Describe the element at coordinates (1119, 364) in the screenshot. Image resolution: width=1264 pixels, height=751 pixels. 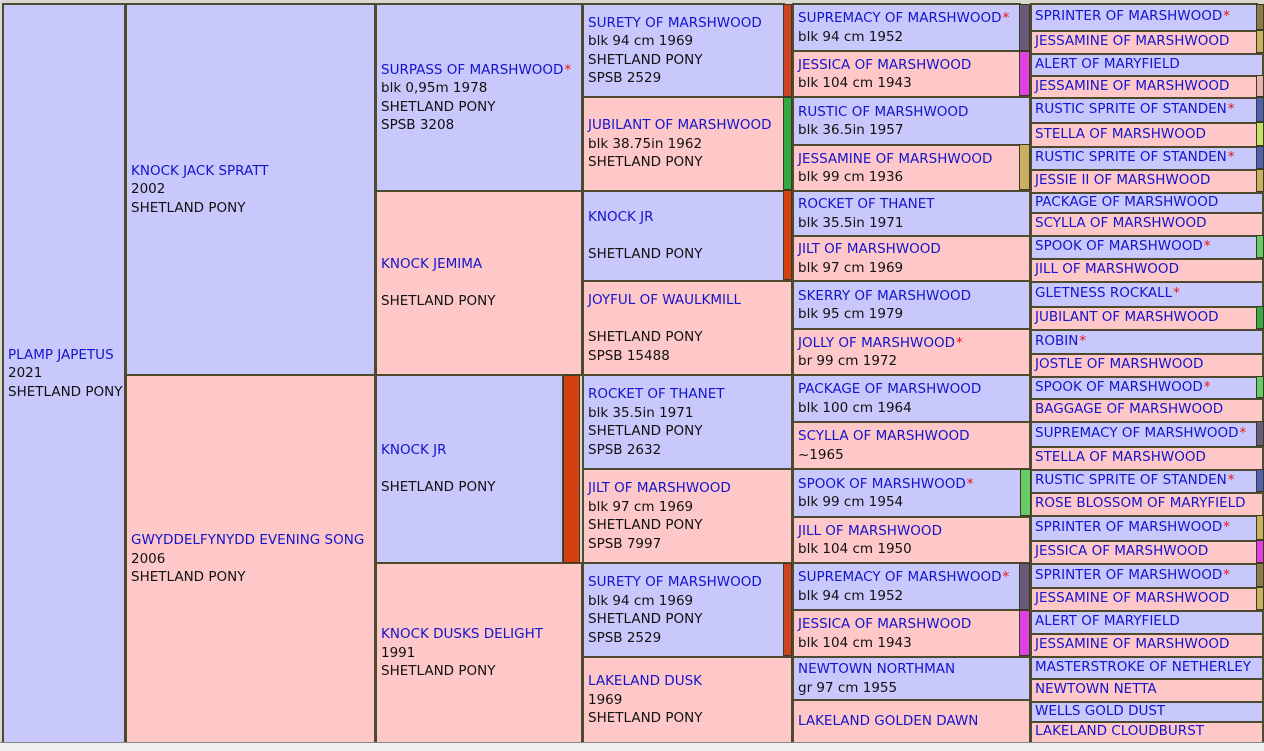
I see `ancestor-name-link: JOSTLE OF MARSHWOOD` at that location.